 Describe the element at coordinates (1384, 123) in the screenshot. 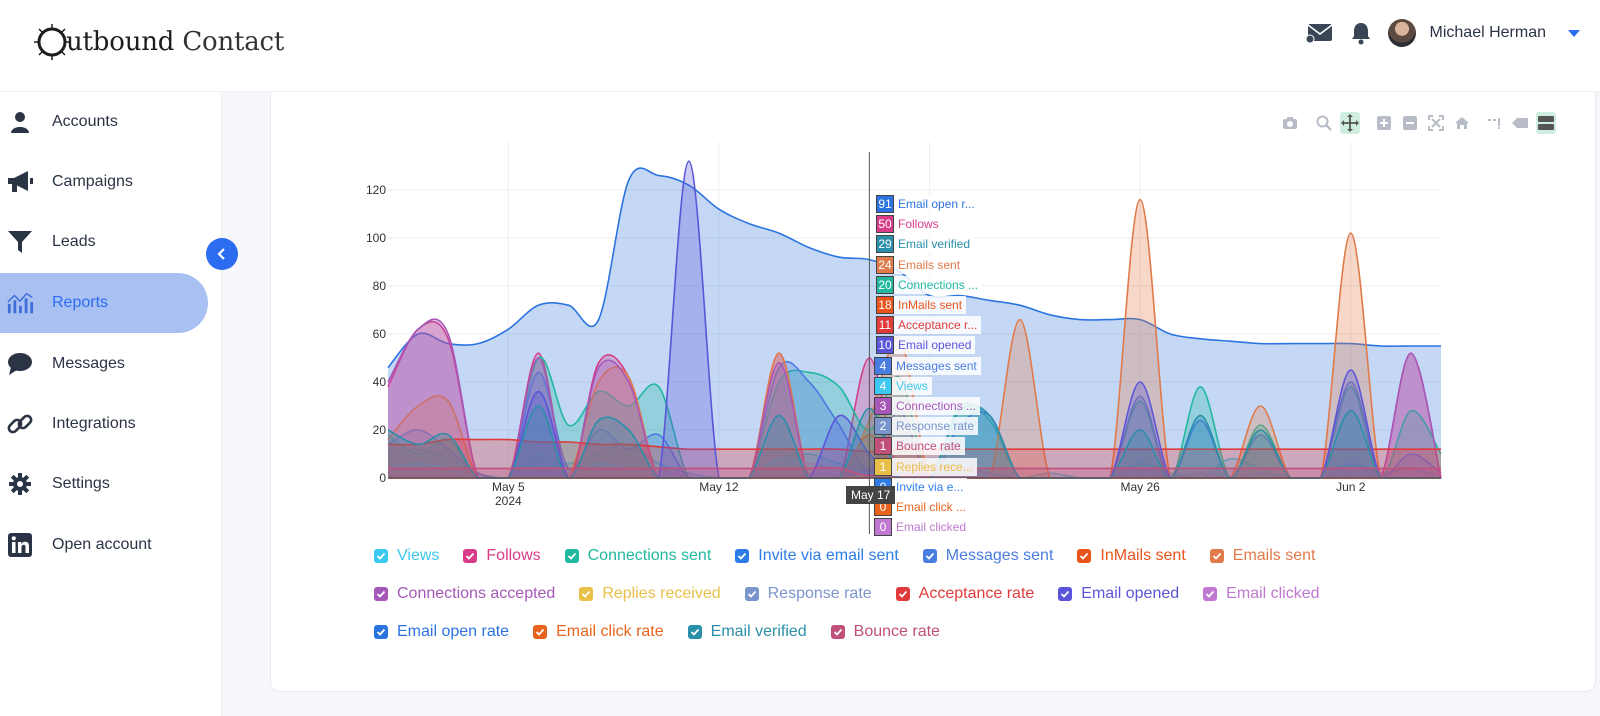

I see `zoom-in-icon` at that location.